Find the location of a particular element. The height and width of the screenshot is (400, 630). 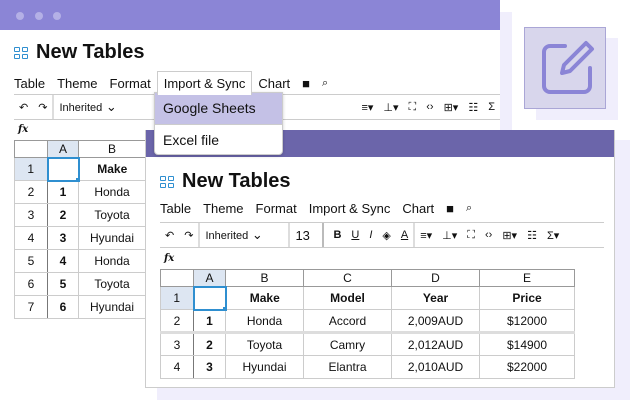

page-title: New Tables is located at coordinates (225, 181).